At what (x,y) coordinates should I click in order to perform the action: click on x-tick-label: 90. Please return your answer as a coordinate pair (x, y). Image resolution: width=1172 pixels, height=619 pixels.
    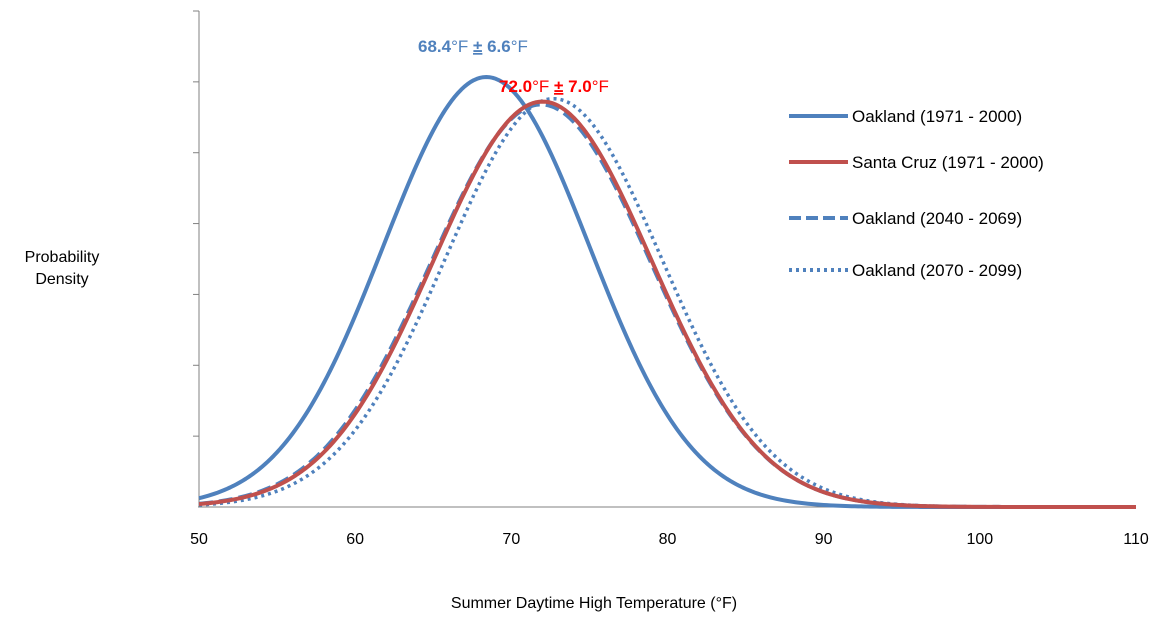
    Looking at the image, I should click on (824, 539).